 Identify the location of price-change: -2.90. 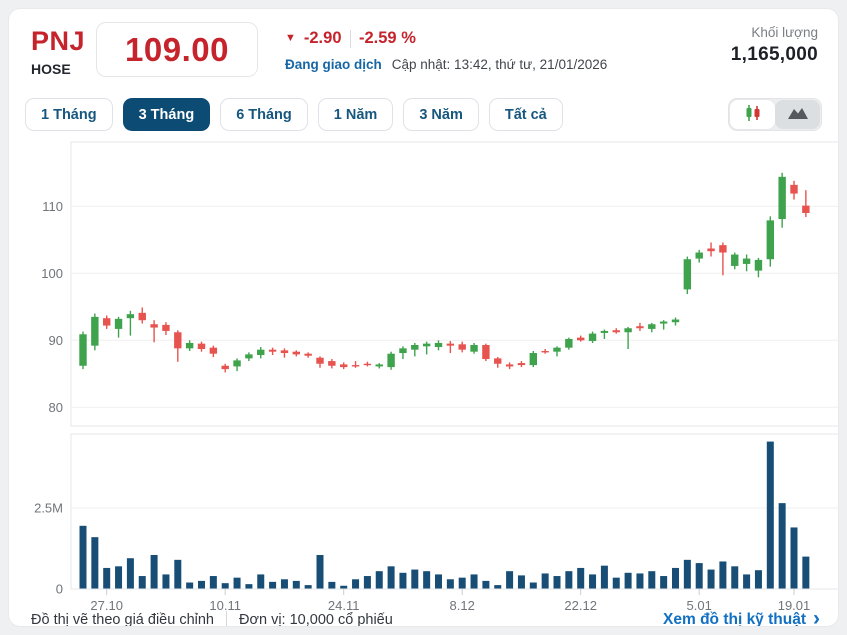
(322, 38).